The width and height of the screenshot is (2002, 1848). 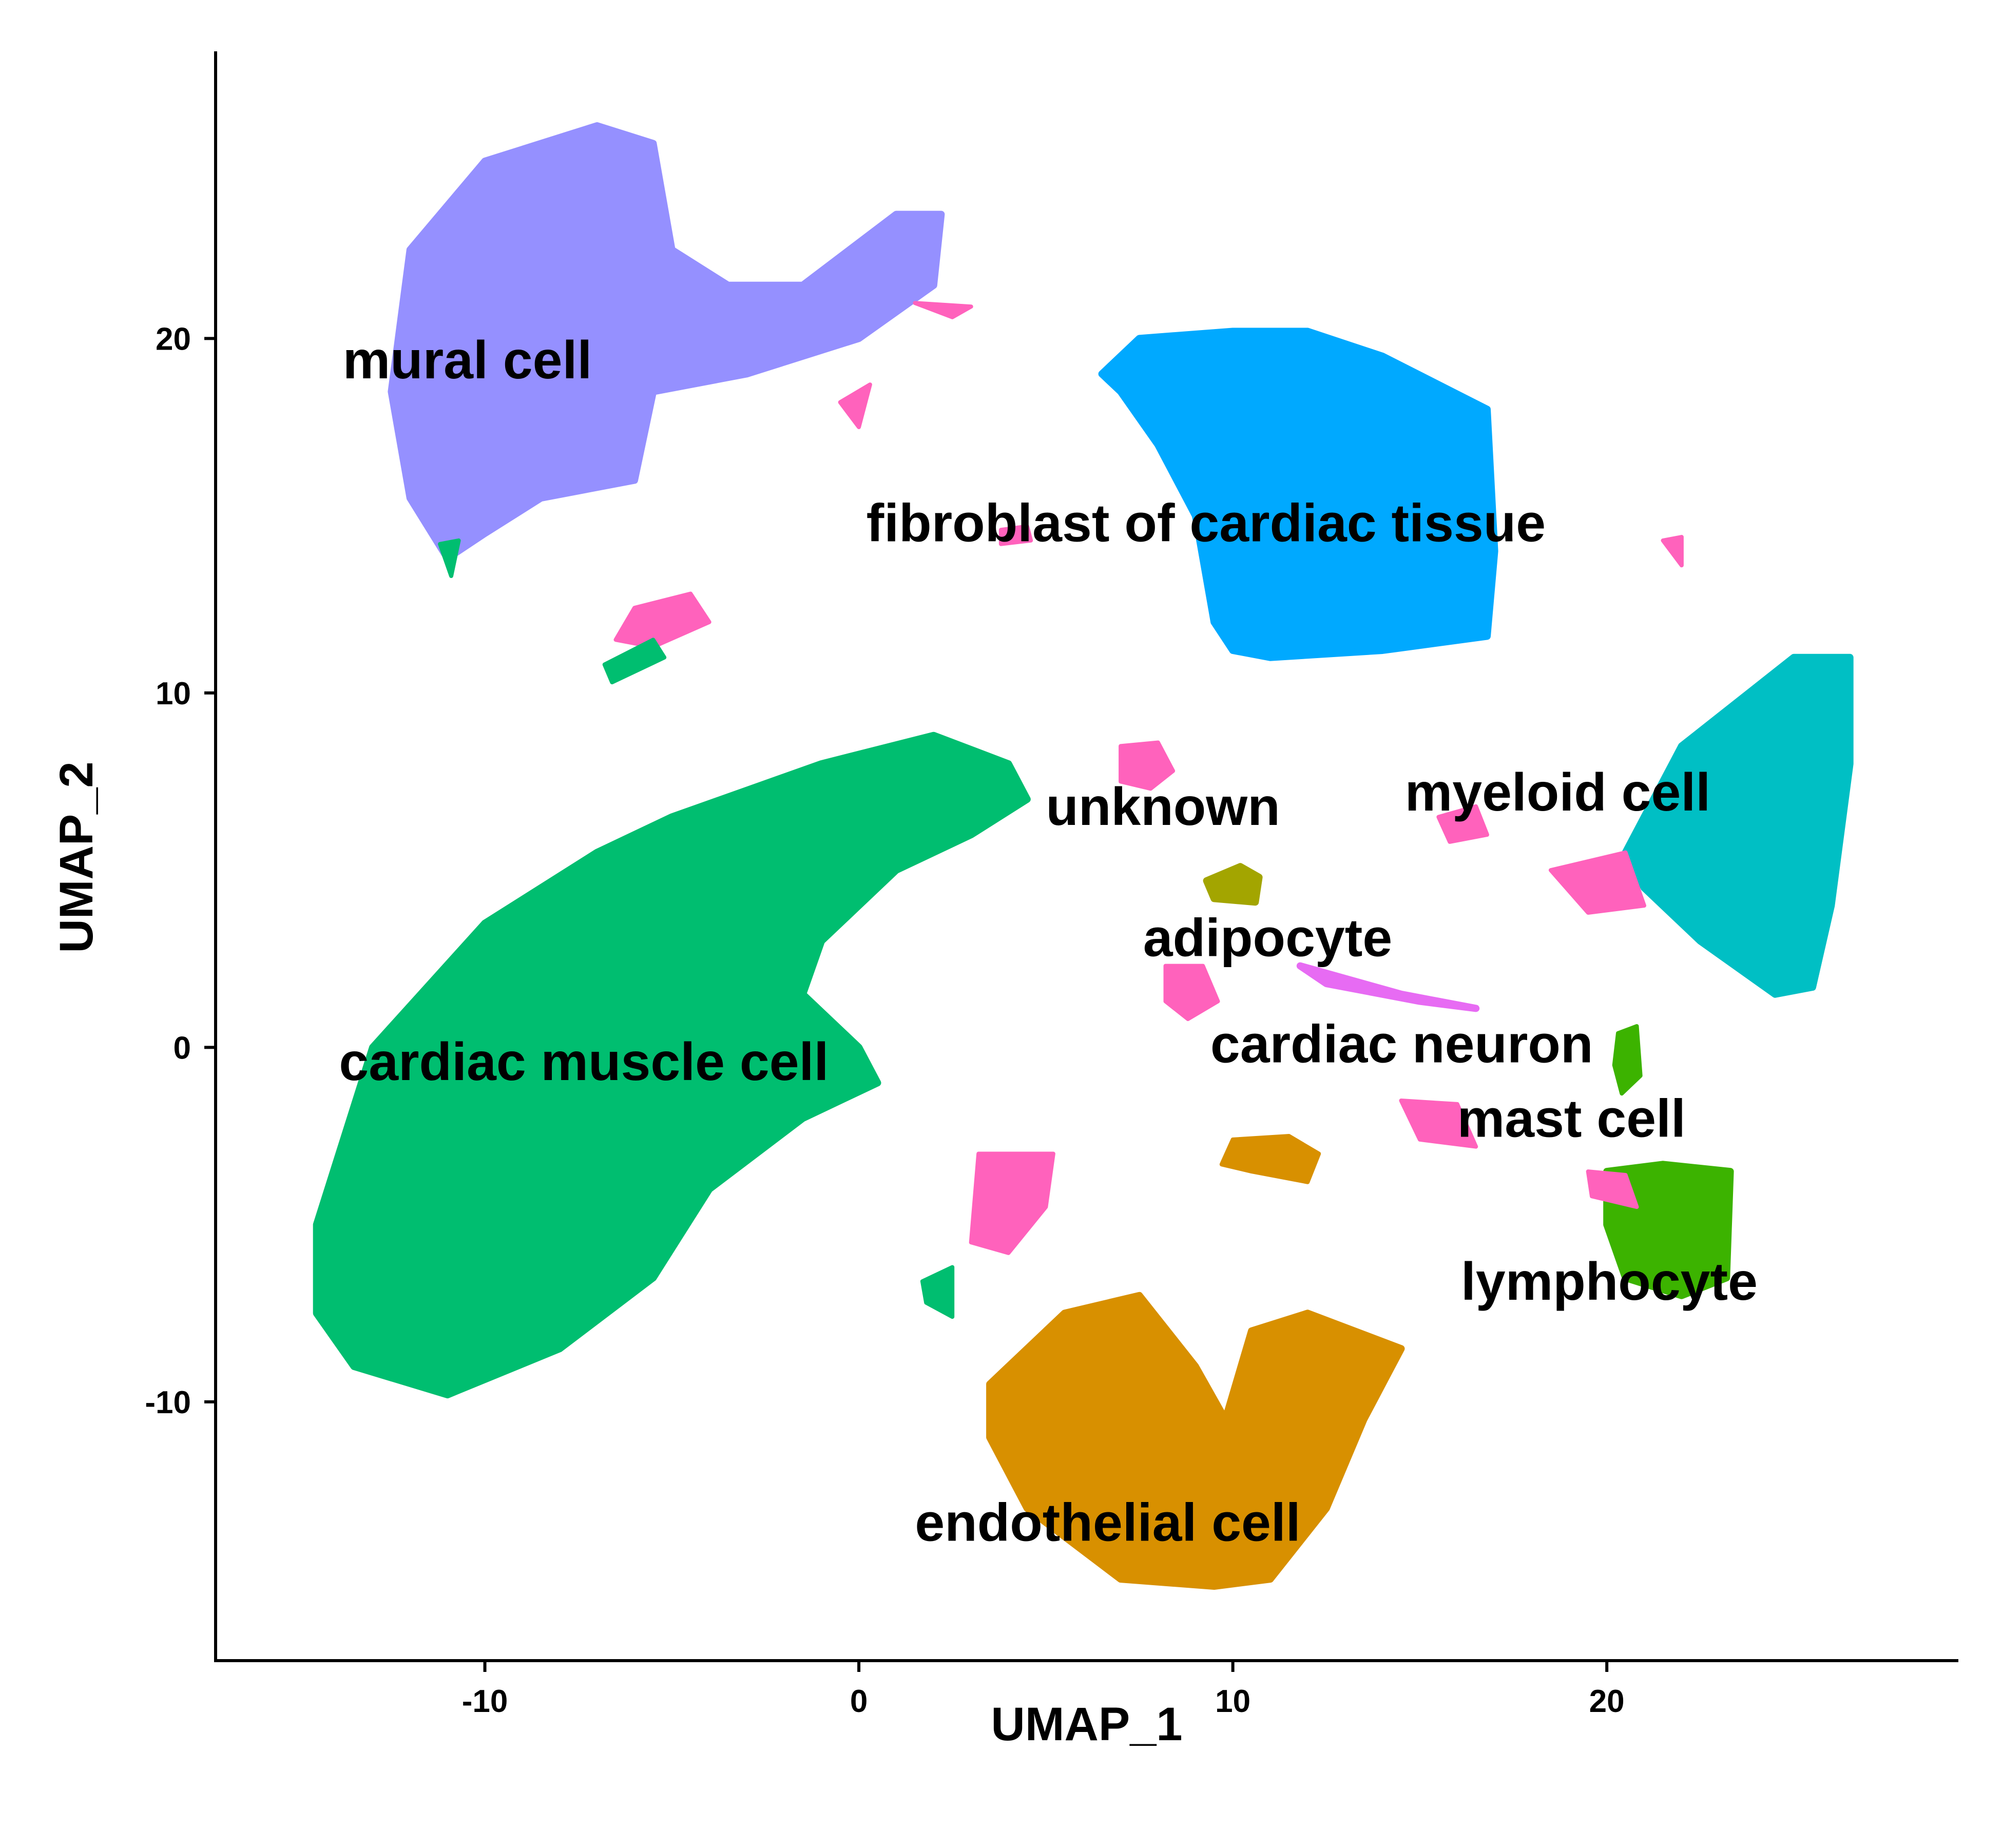 What do you see at coordinates (1668, 1230) in the screenshot?
I see `cluster-lymphocyte` at bounding box center [1668, 1230].